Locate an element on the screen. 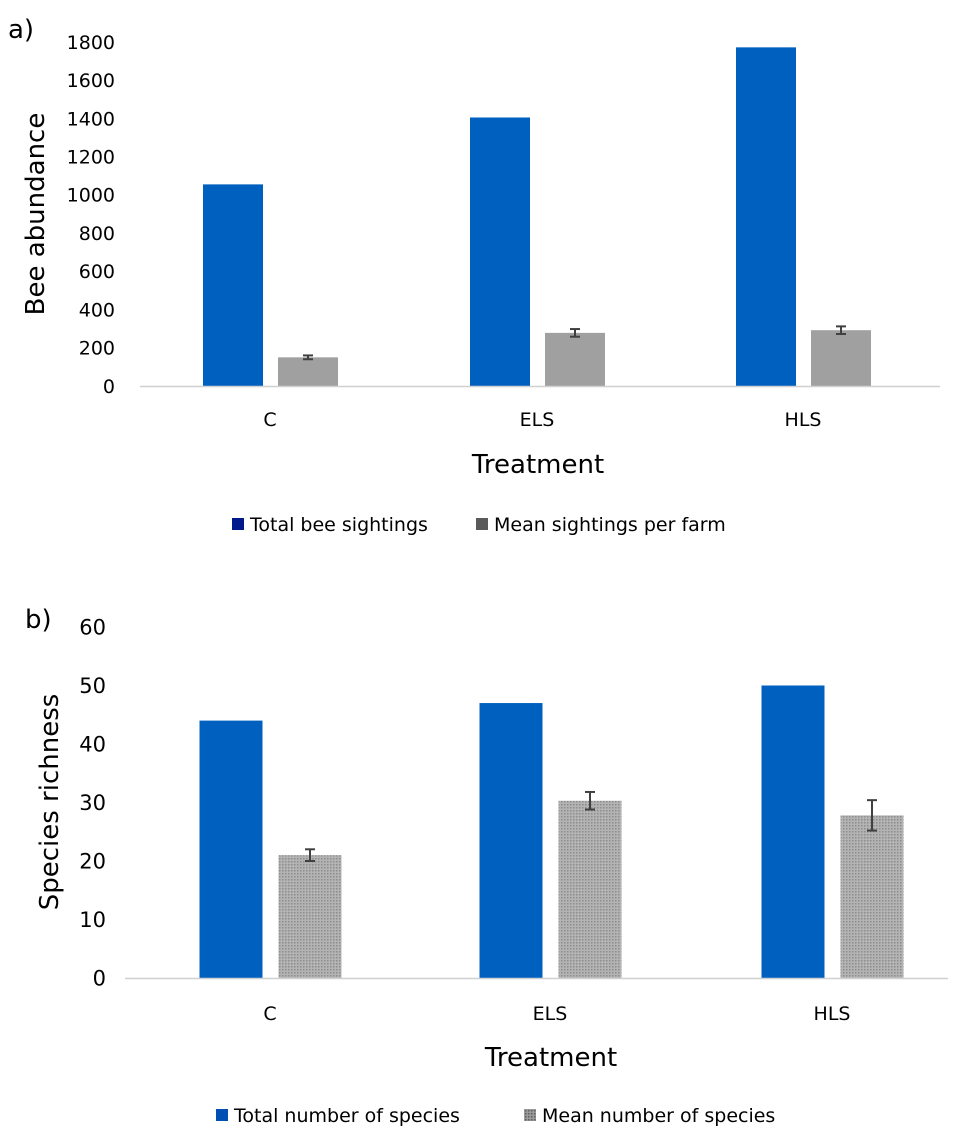  y-tick-label: 1400 is located at coordinates (91, 119).